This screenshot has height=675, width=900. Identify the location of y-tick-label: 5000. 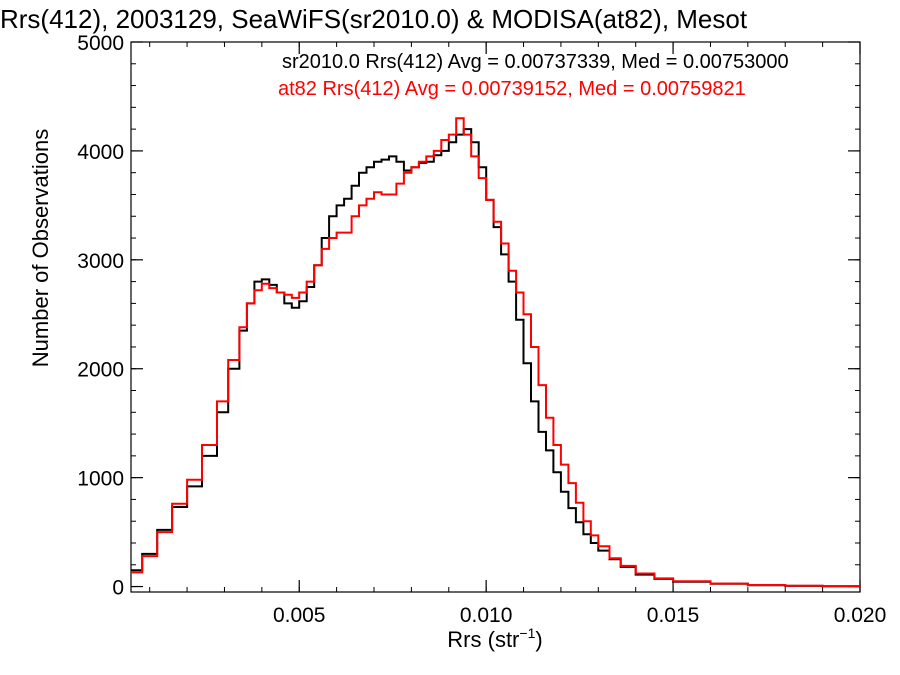
(100, 43).